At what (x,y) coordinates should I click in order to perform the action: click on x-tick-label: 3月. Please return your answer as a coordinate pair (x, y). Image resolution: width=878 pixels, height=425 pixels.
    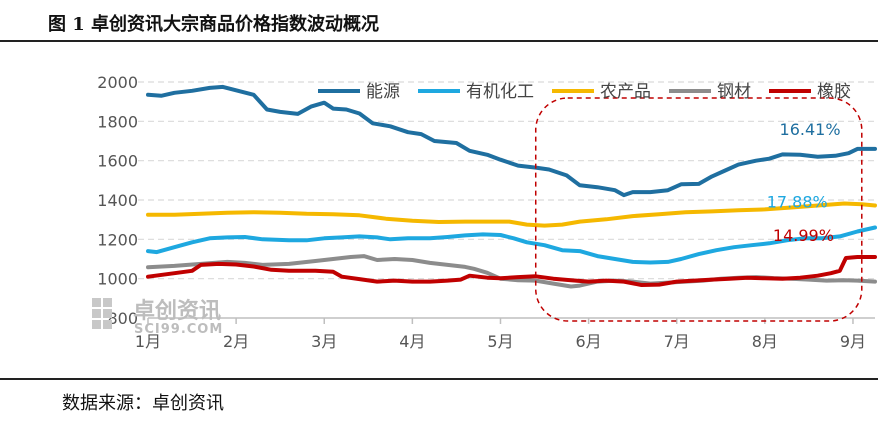
    Looking at the image, I should click on (324, 341).